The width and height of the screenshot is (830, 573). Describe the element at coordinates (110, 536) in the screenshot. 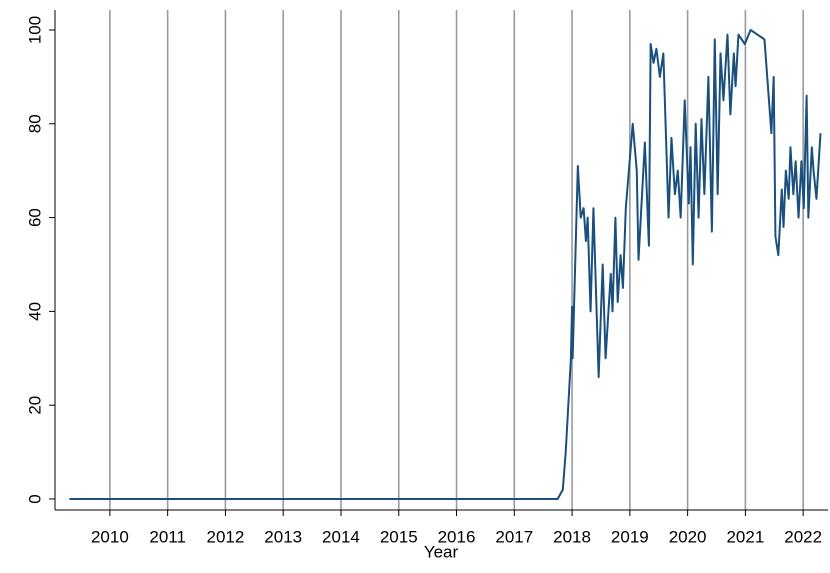

I see `x-tick-label: 2010` at that location.